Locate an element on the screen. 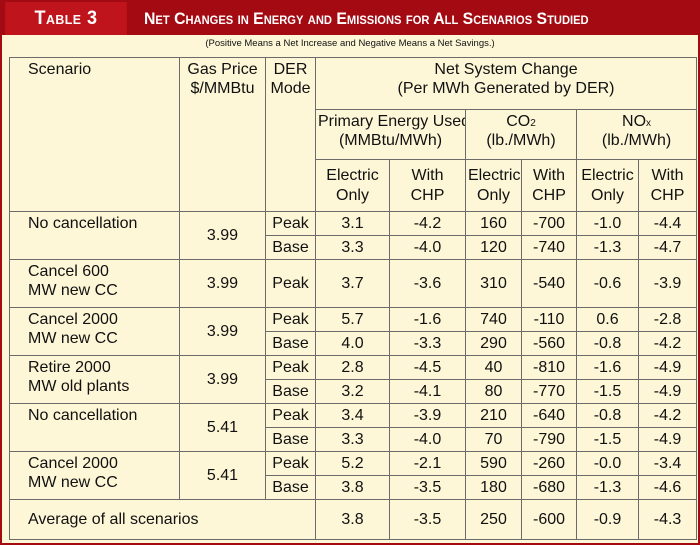 This screenshot has width=700, height=545. value-co2-with-chp: -260 is located at coordinates (549, 463).